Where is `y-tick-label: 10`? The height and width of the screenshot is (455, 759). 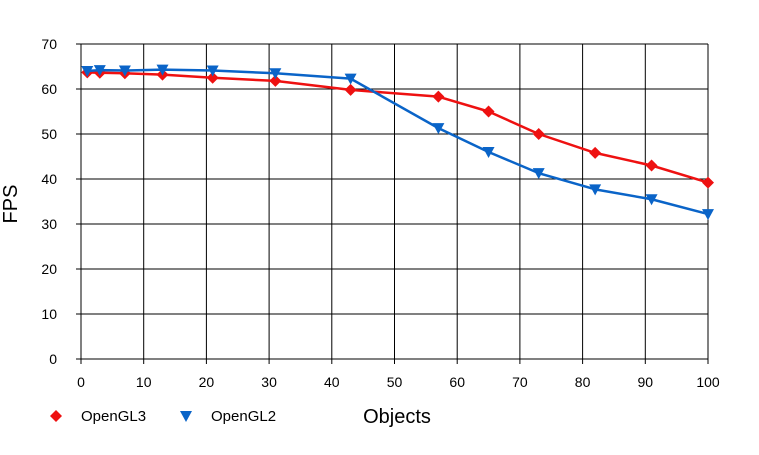
y-tick-label: 10 is located at coordinates (49, 314).